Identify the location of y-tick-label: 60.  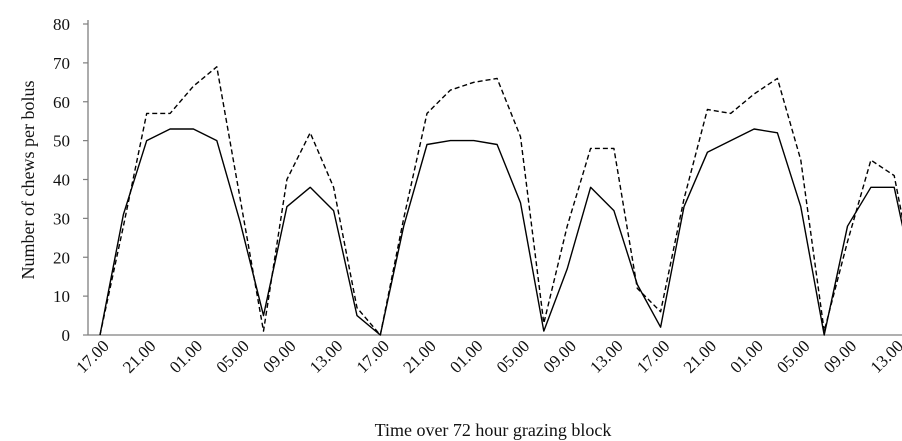
(61, 102).